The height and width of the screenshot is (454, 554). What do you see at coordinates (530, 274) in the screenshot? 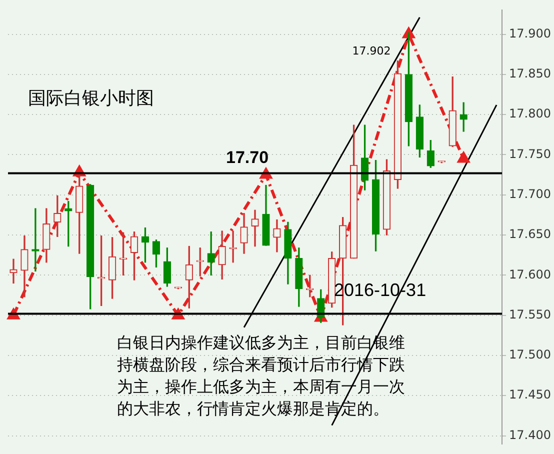
I see `y-tick-label: 17.600` at bounding box center [530, 274].